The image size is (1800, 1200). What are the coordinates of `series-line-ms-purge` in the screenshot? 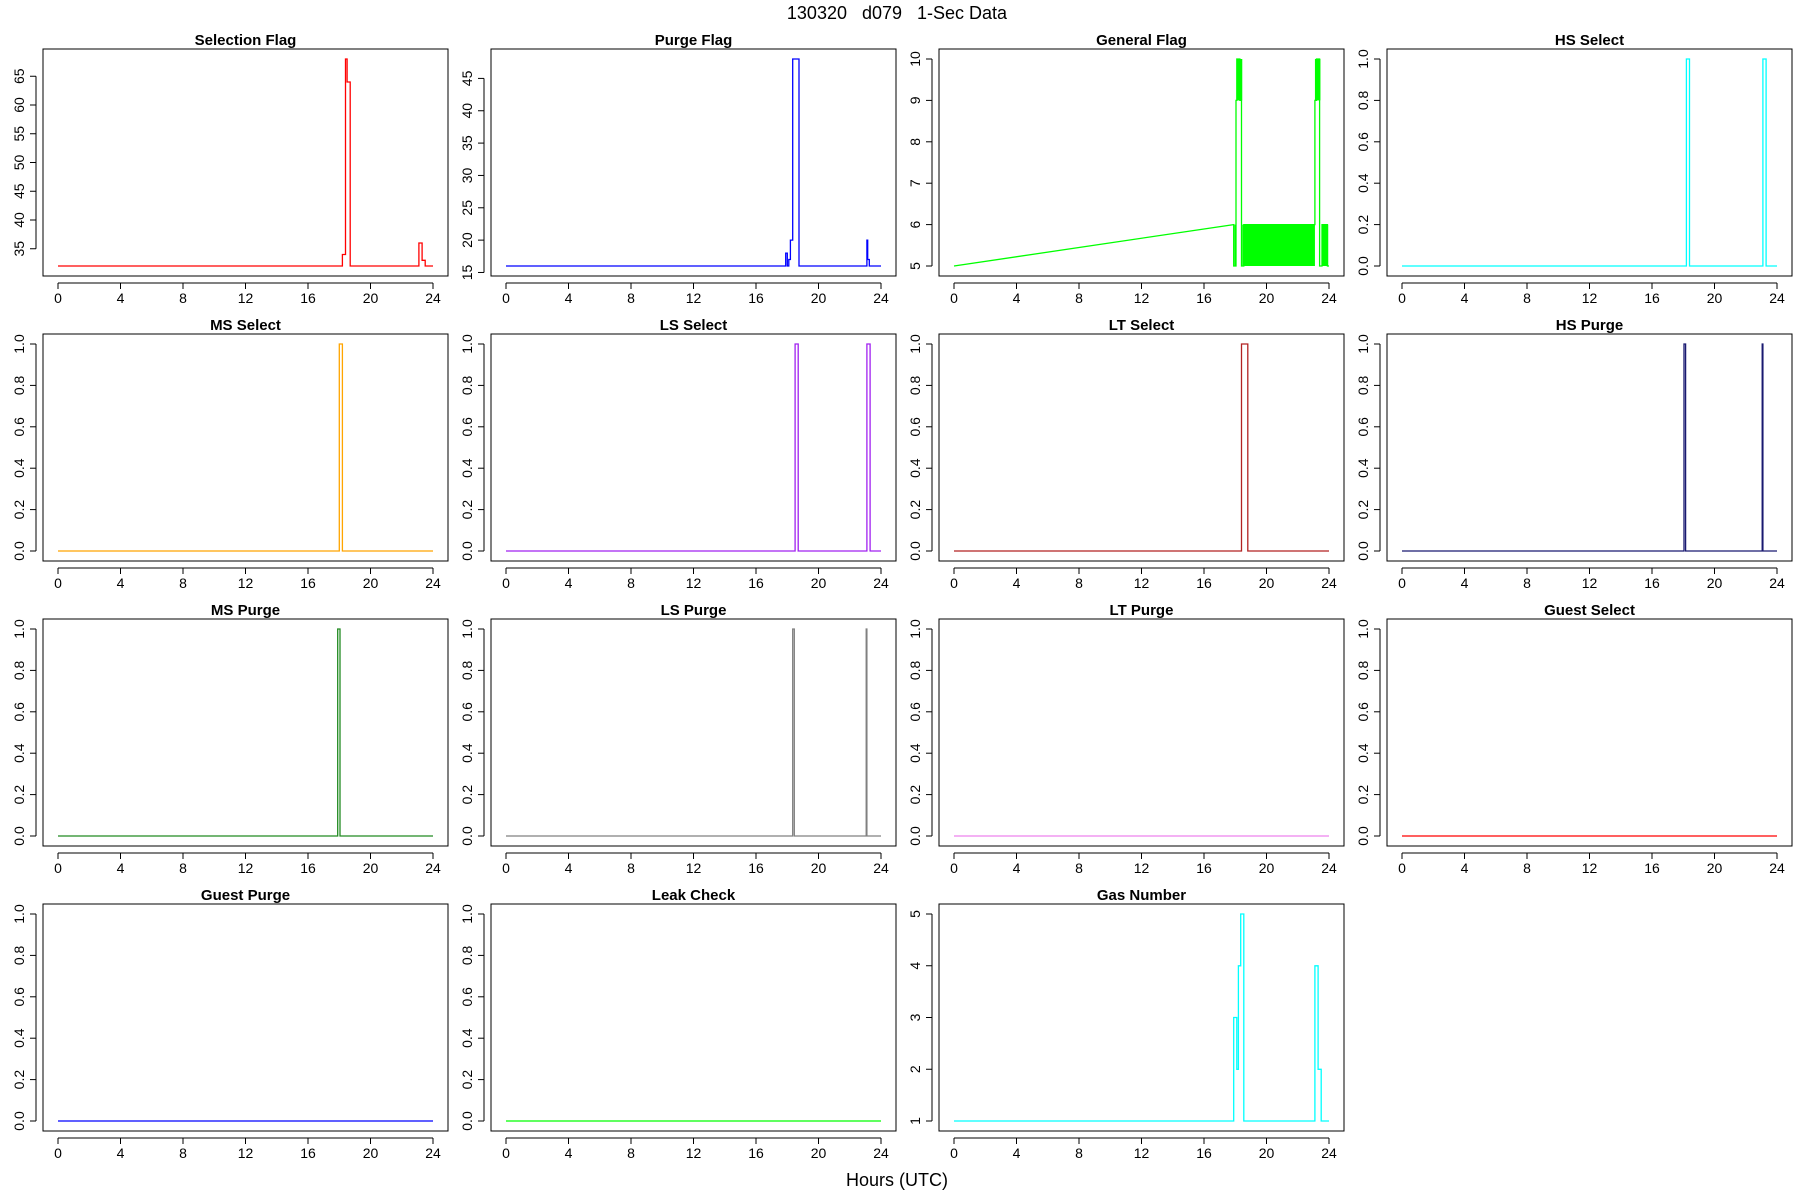 It's located at (245, 732).